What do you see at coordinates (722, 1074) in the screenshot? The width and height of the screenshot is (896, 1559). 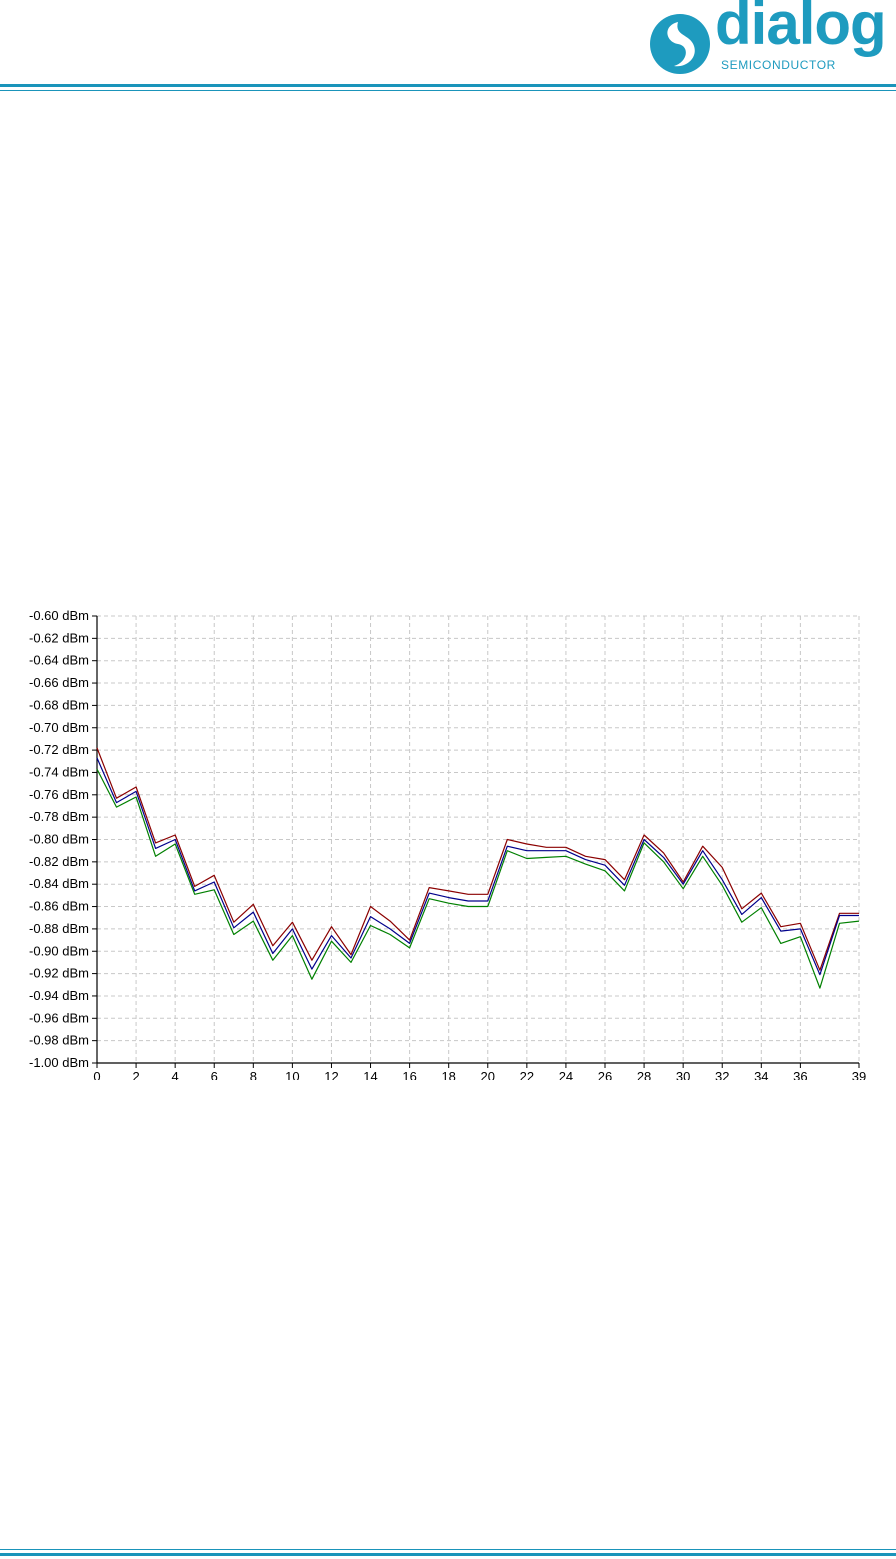 I see `x-tick-label: 32` at bounding box center [722, 1074].